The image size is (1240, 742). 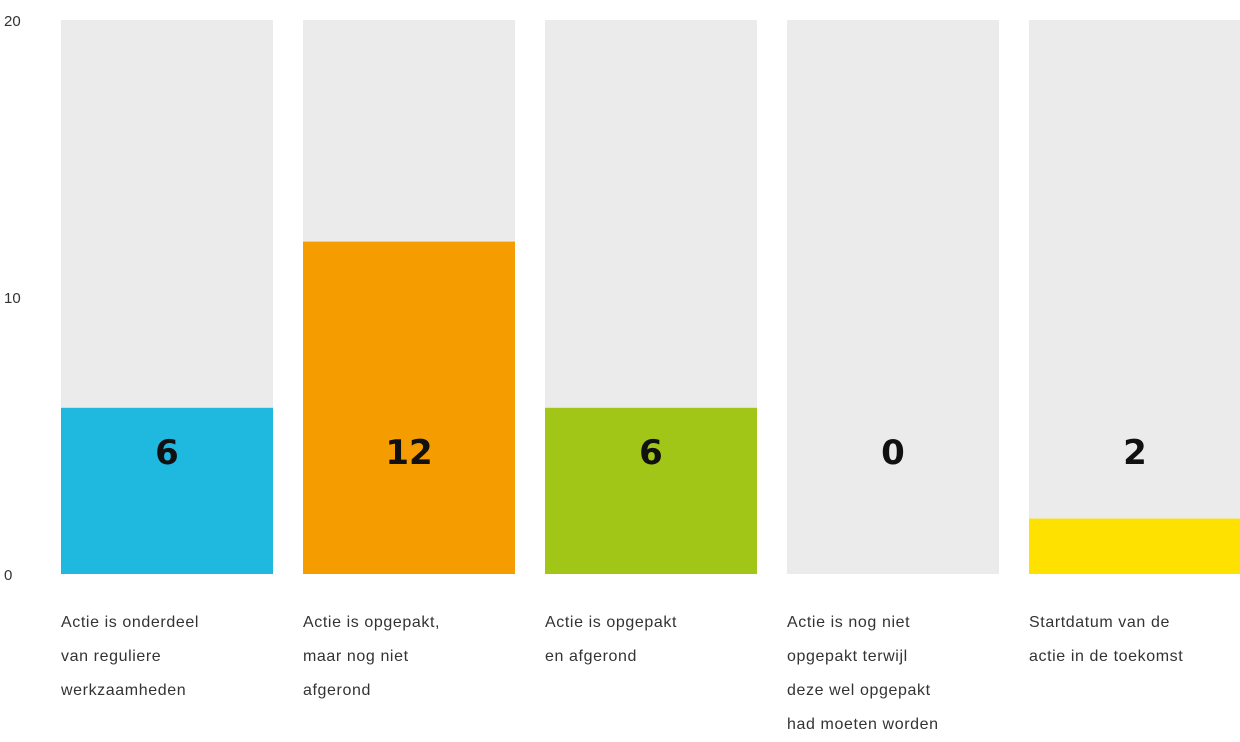 I want to click on y-axis: 0 10 20, so click(x=12, y=298).